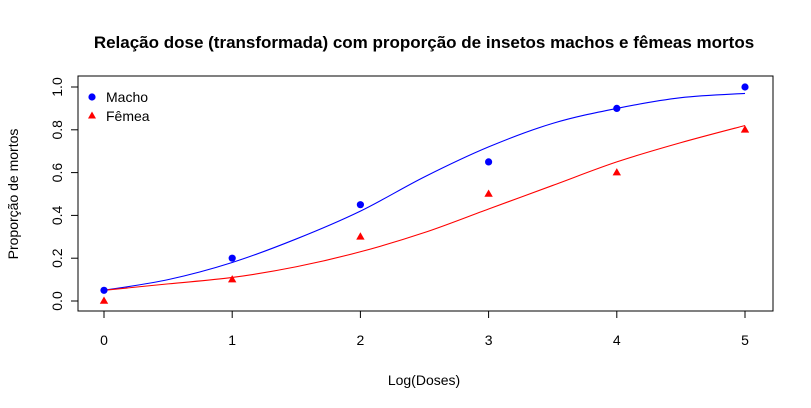 This screenshot has height=408, width=811. I want to click on legend-marker-femea, so click(92, 115).